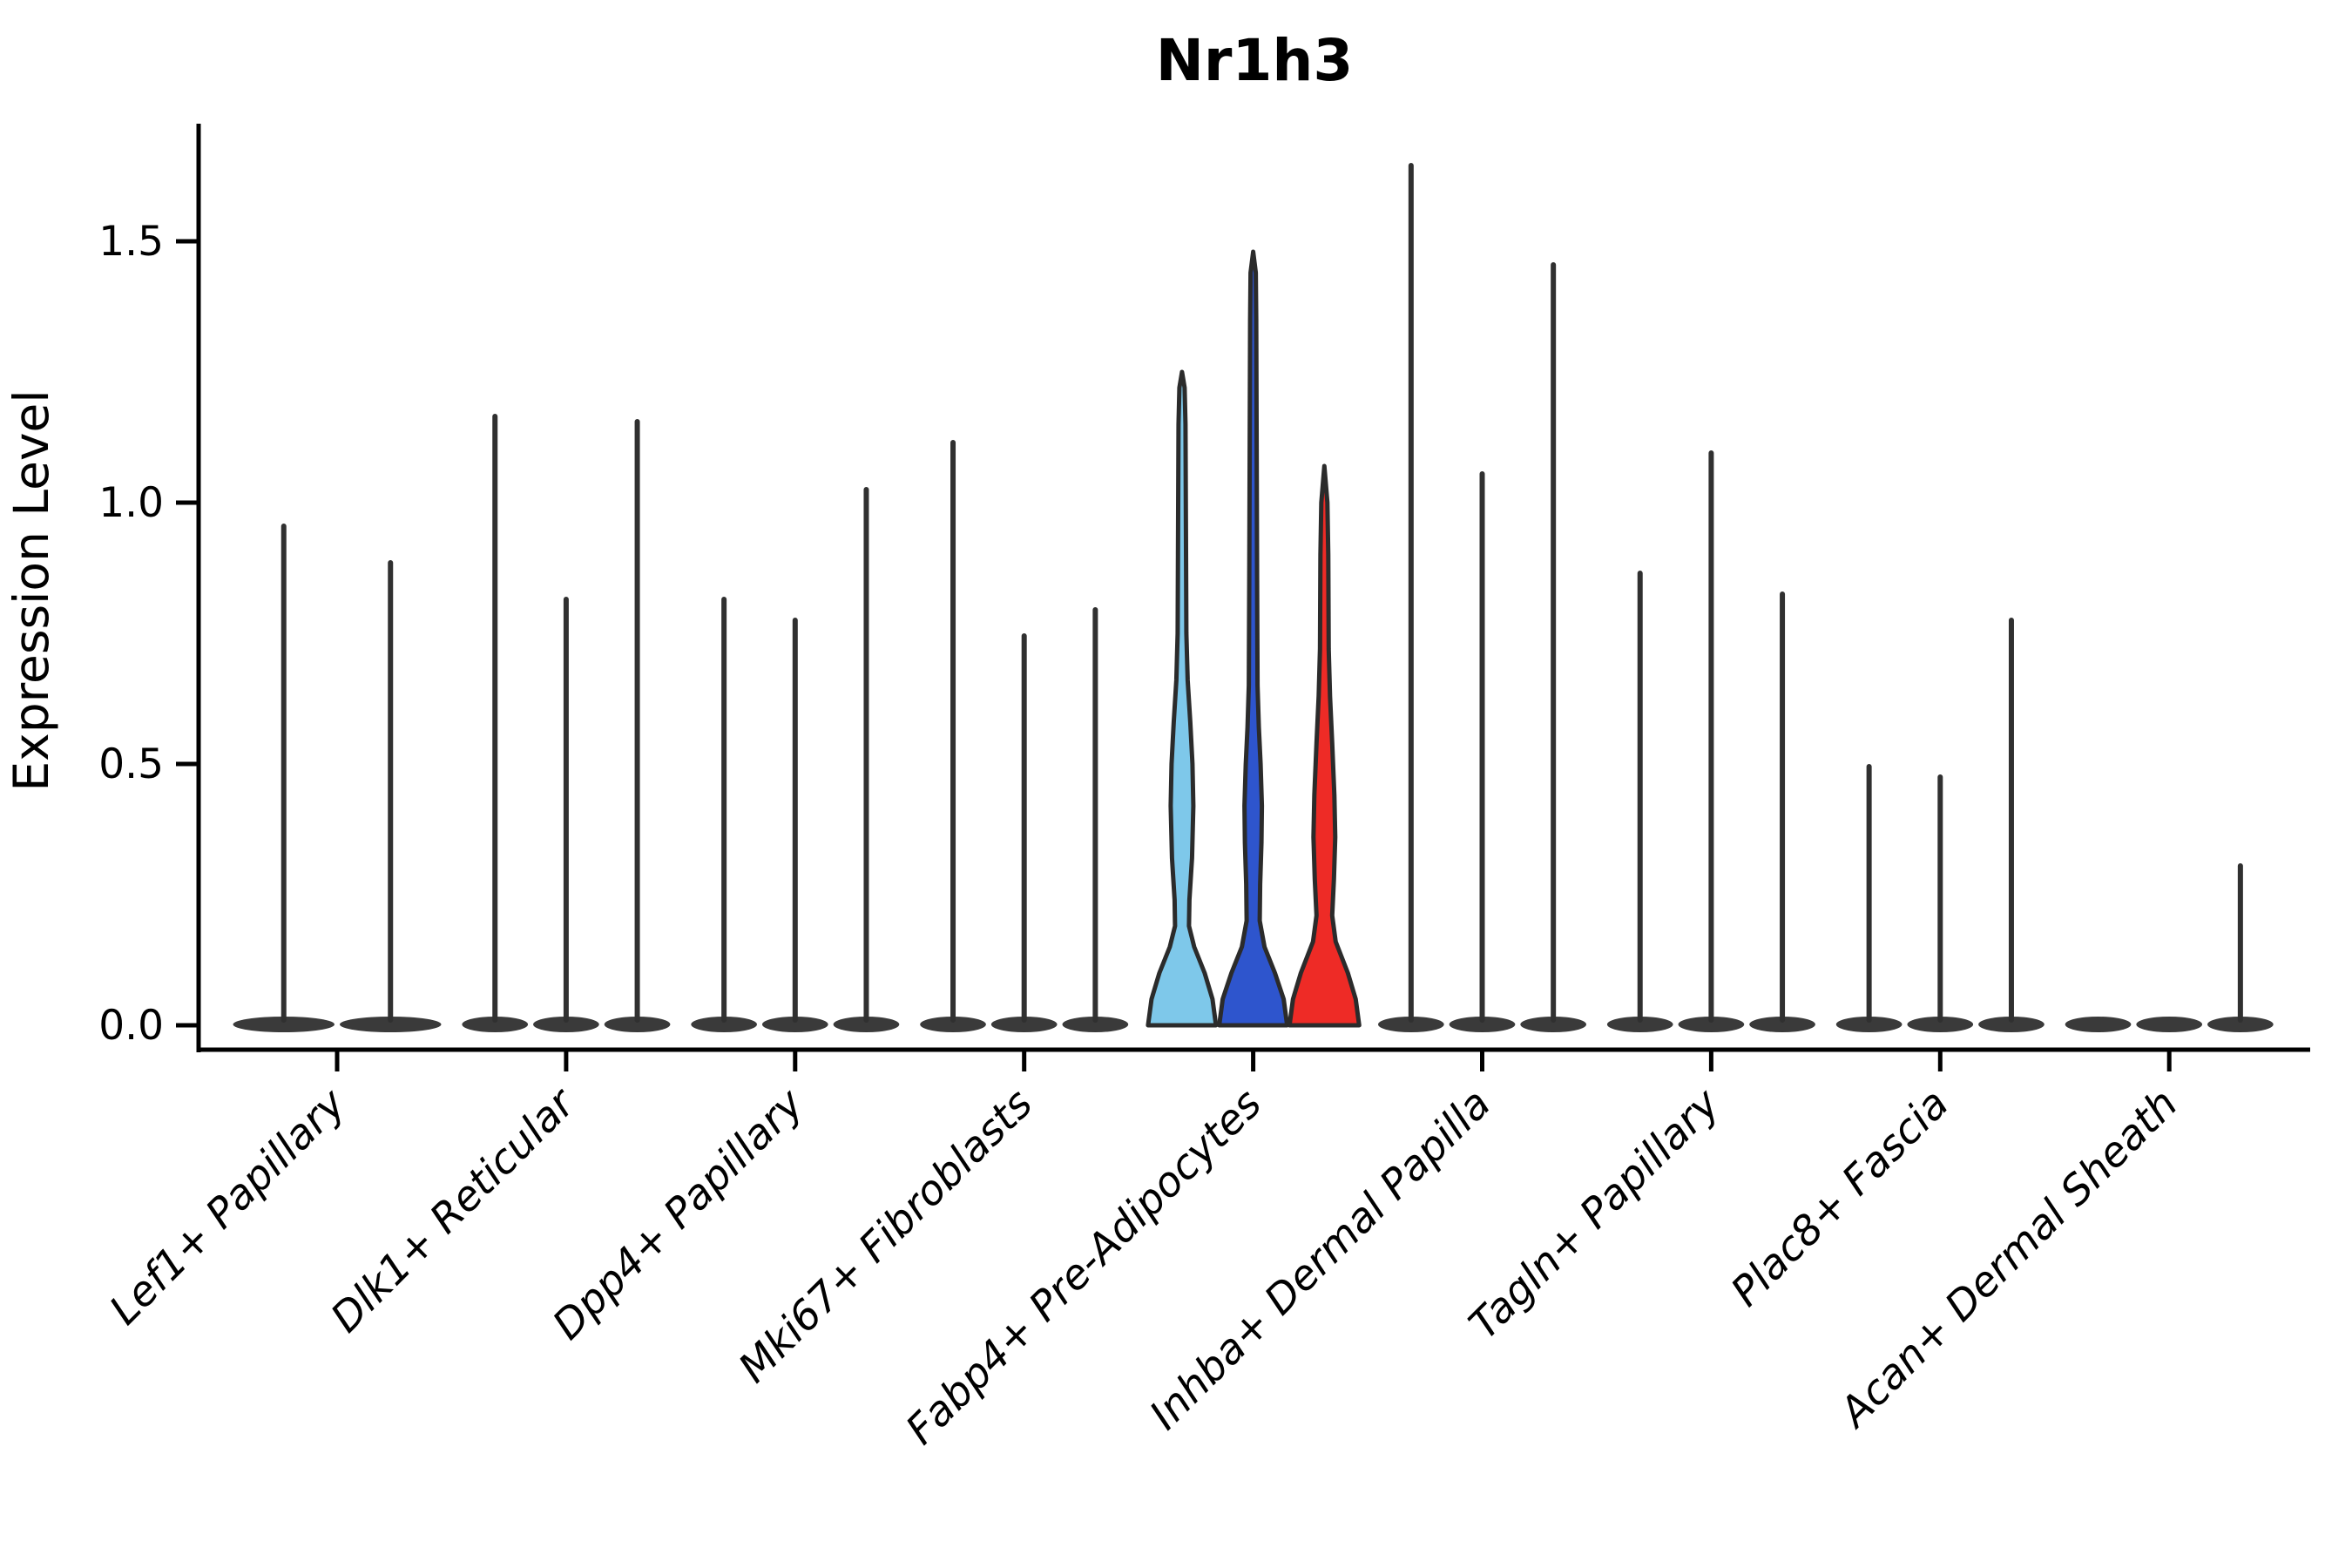  What do you see at coordinates (131, 1026) in the screenshot?
I see `y-tick-label-0: 0.0` at bounding box center [131, 1026].